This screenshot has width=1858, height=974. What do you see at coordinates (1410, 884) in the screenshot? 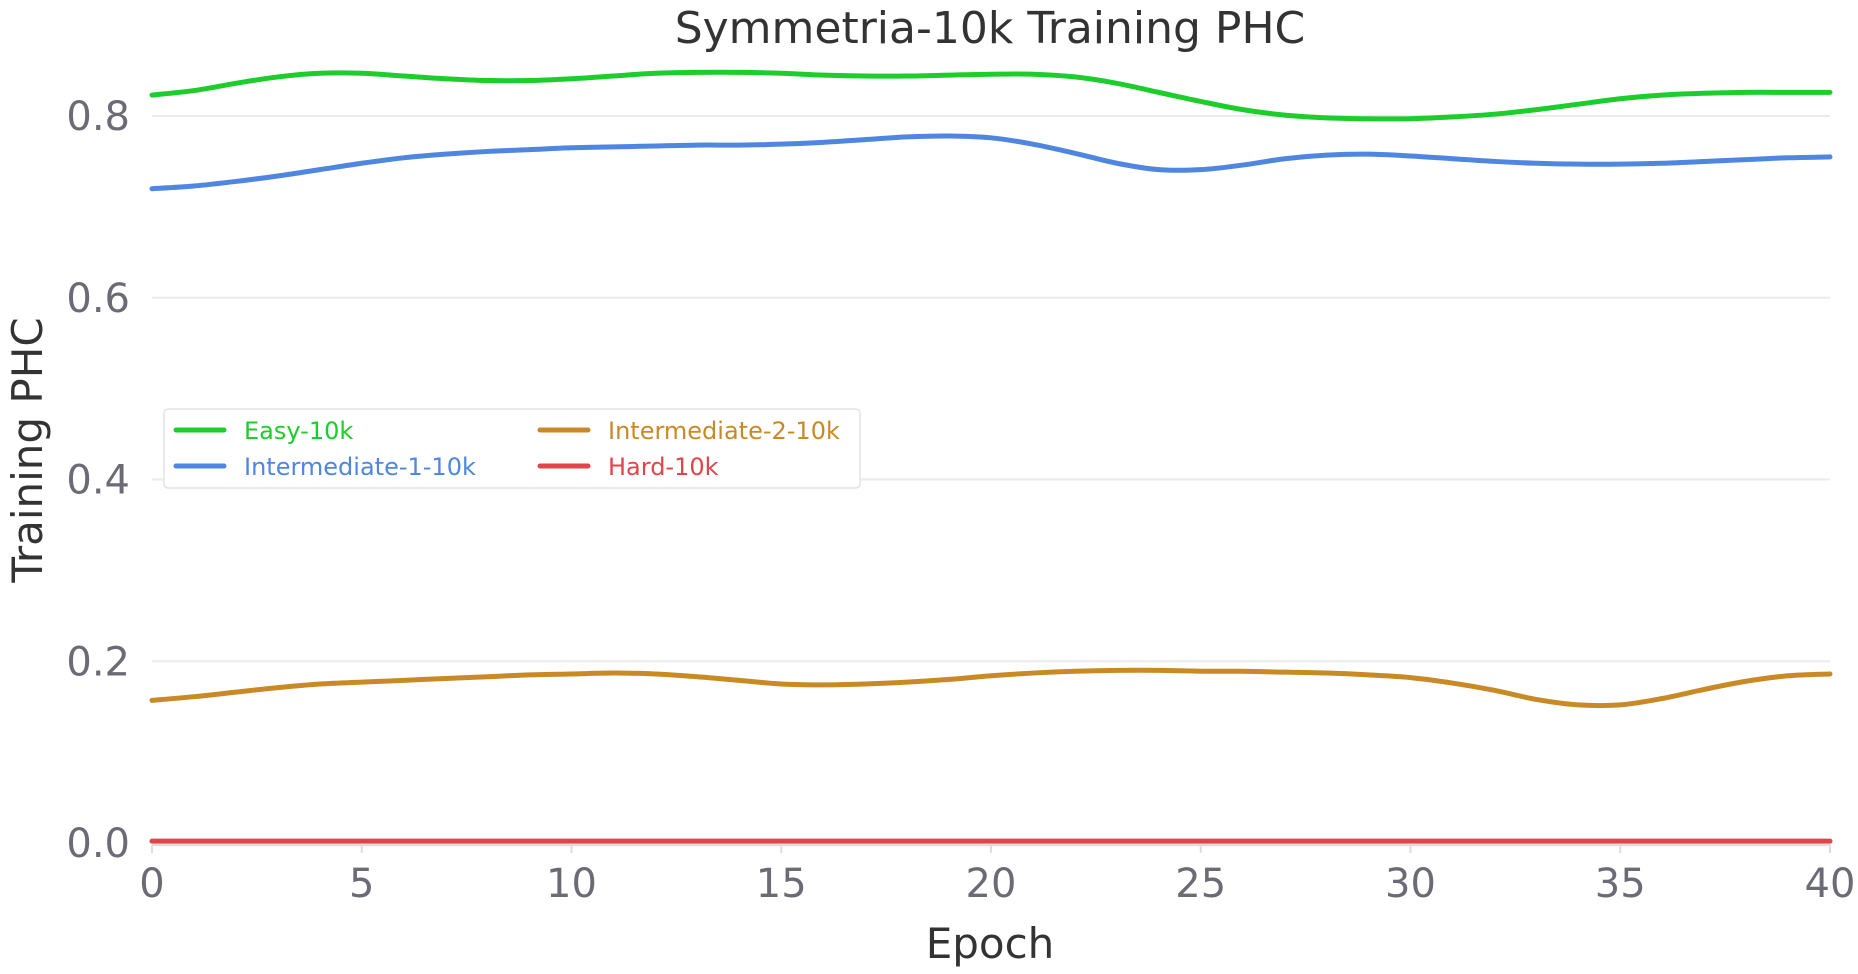
I see `x-tick-label: 30` at bounding box center [1410, 884].